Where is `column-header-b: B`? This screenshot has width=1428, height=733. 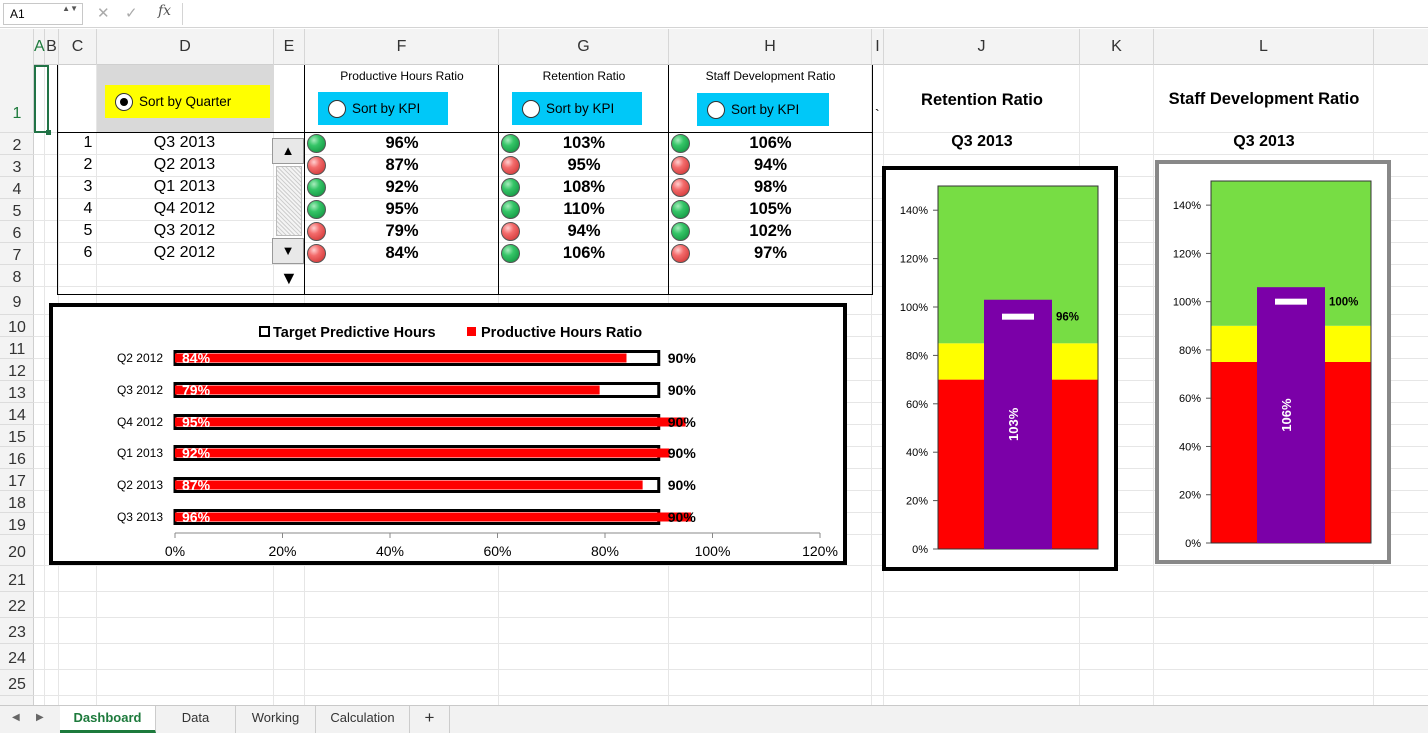 column-header-b: B is located at coordinates (52, 47).